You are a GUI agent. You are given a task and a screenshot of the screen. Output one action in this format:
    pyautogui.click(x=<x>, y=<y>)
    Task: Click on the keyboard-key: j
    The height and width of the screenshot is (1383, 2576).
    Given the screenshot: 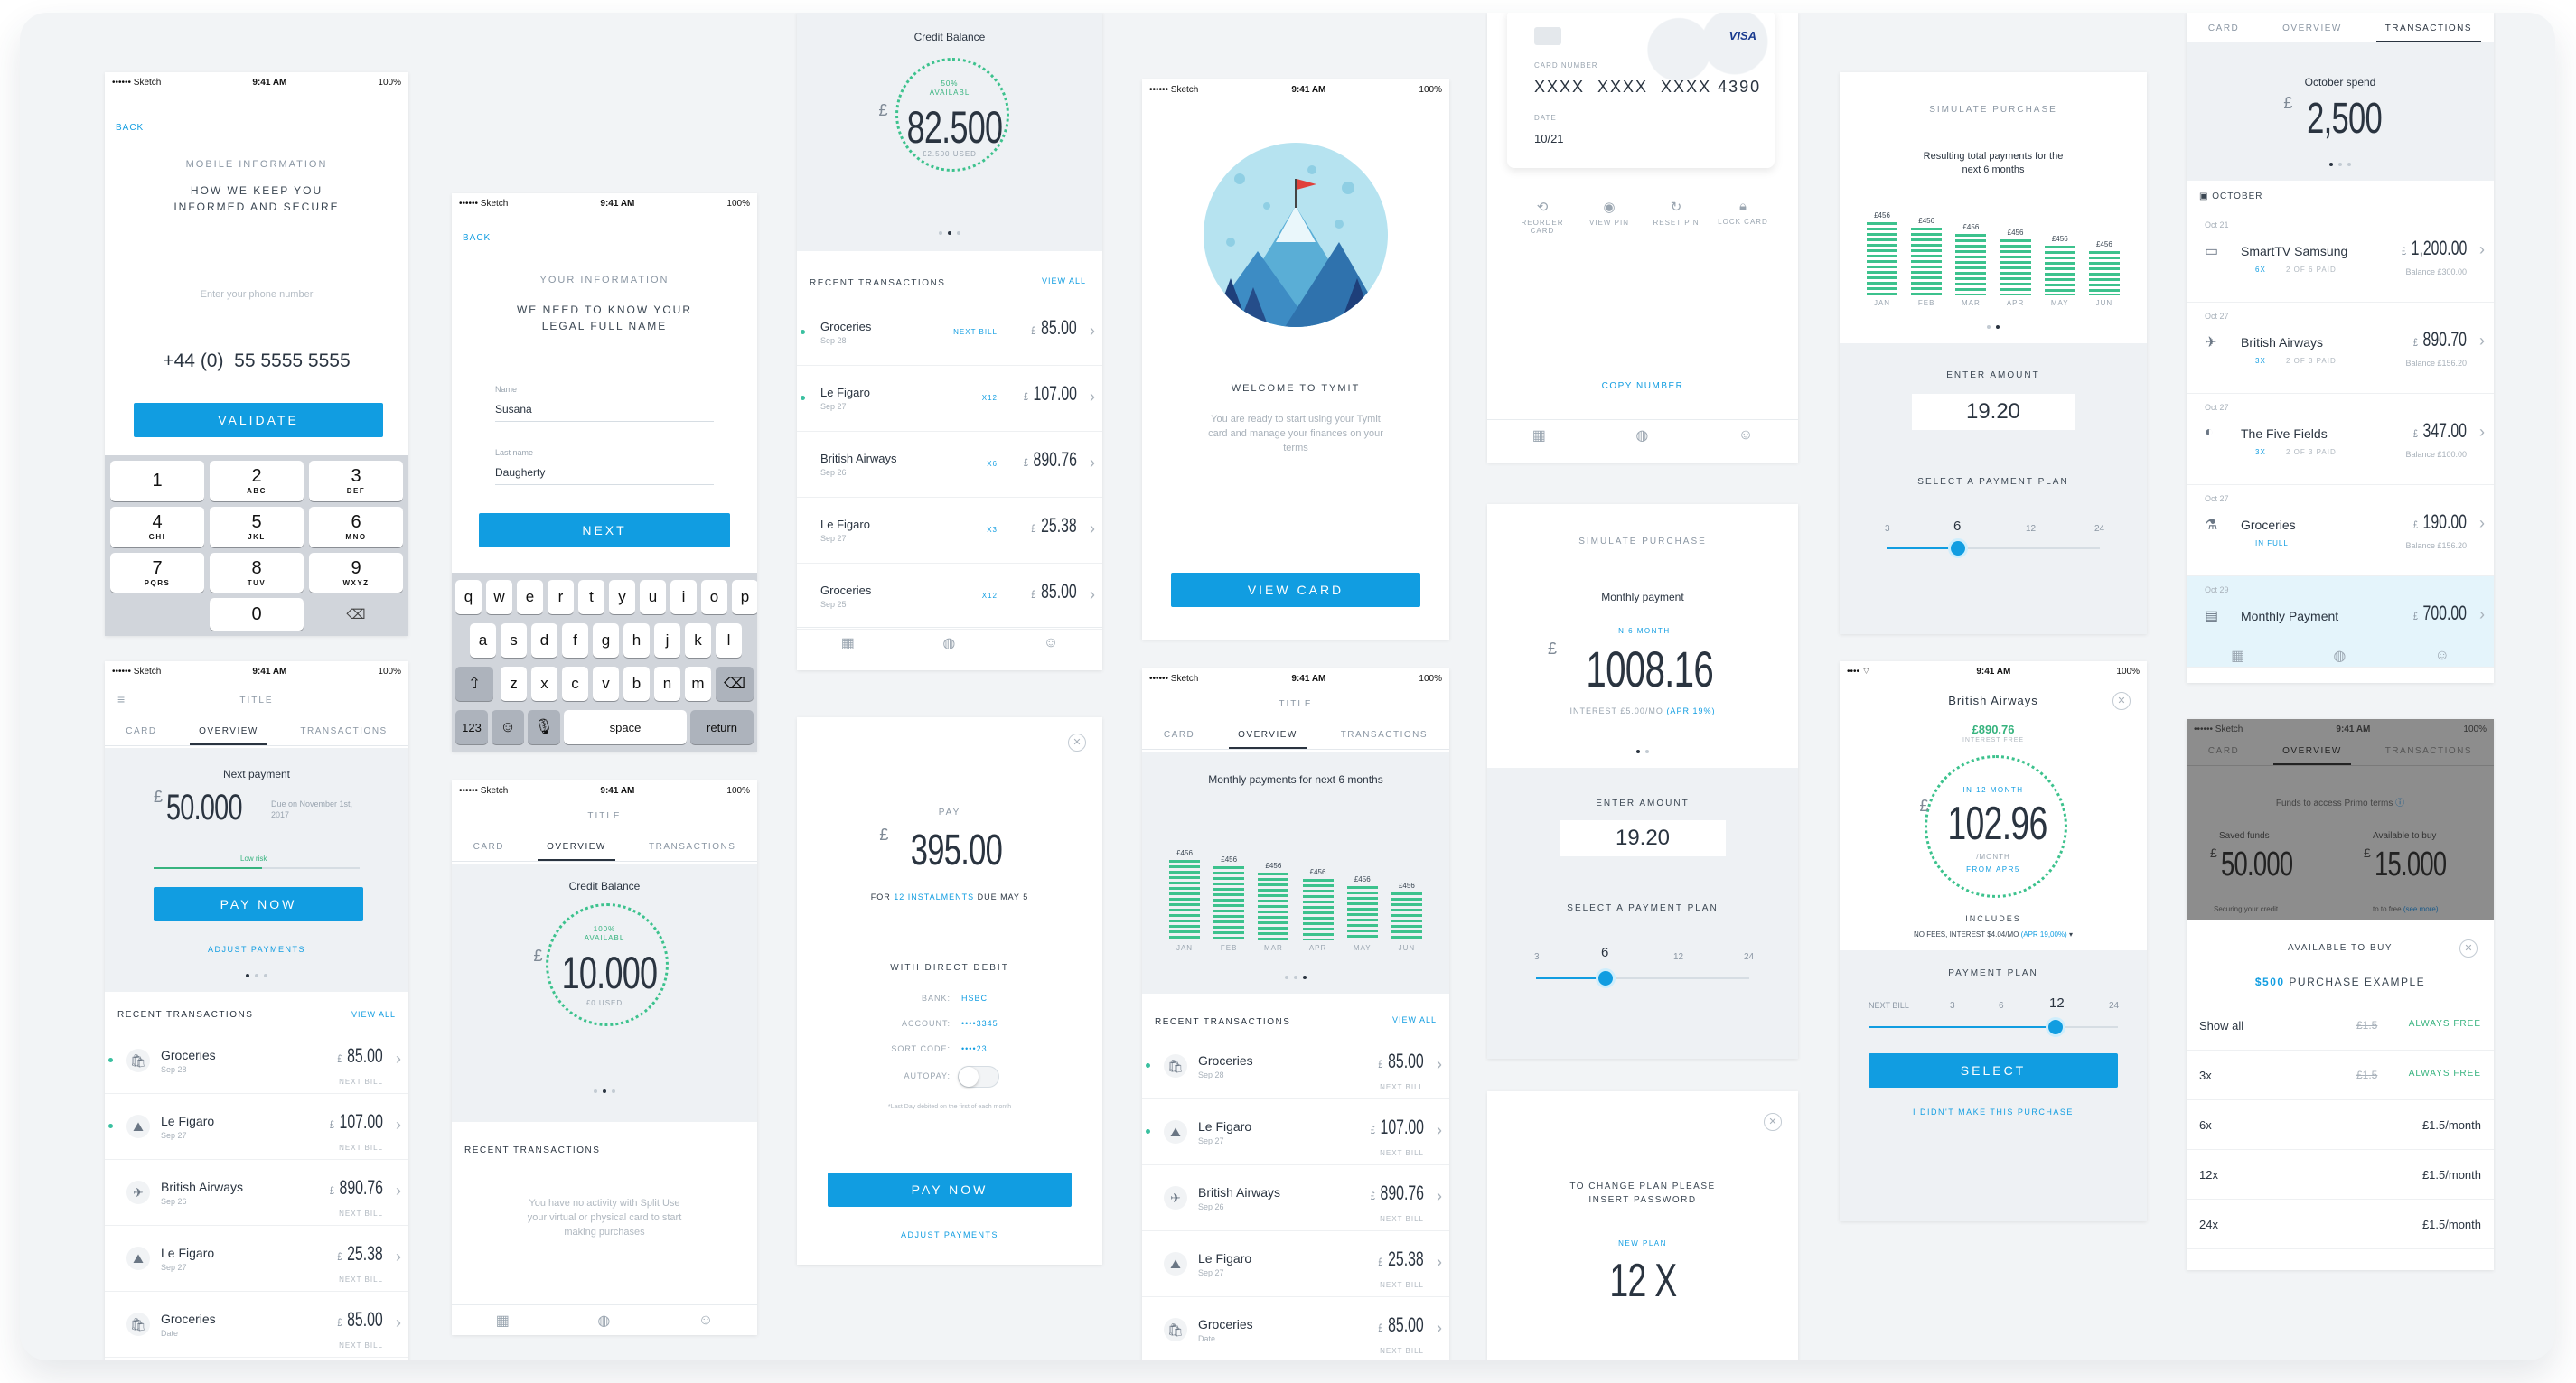 What is the action you would take?
    pyautogui.click(x=667, y=640)
    